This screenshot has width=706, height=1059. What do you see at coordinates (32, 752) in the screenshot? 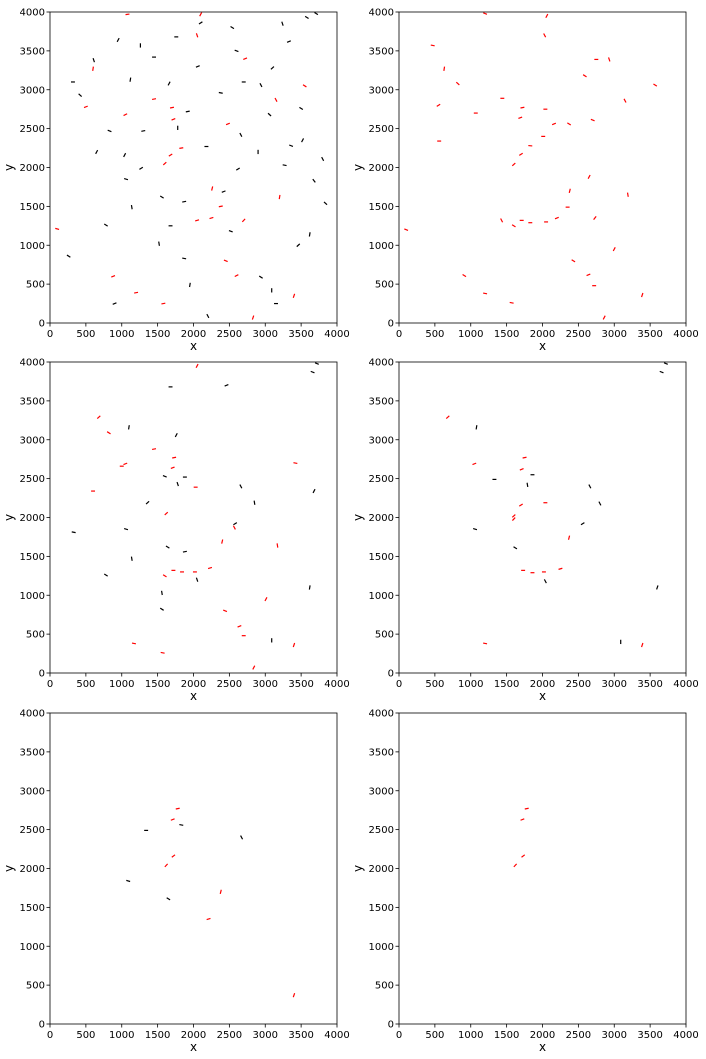
I see `y-tick-label: 3500` at bounding box center [32, 752].